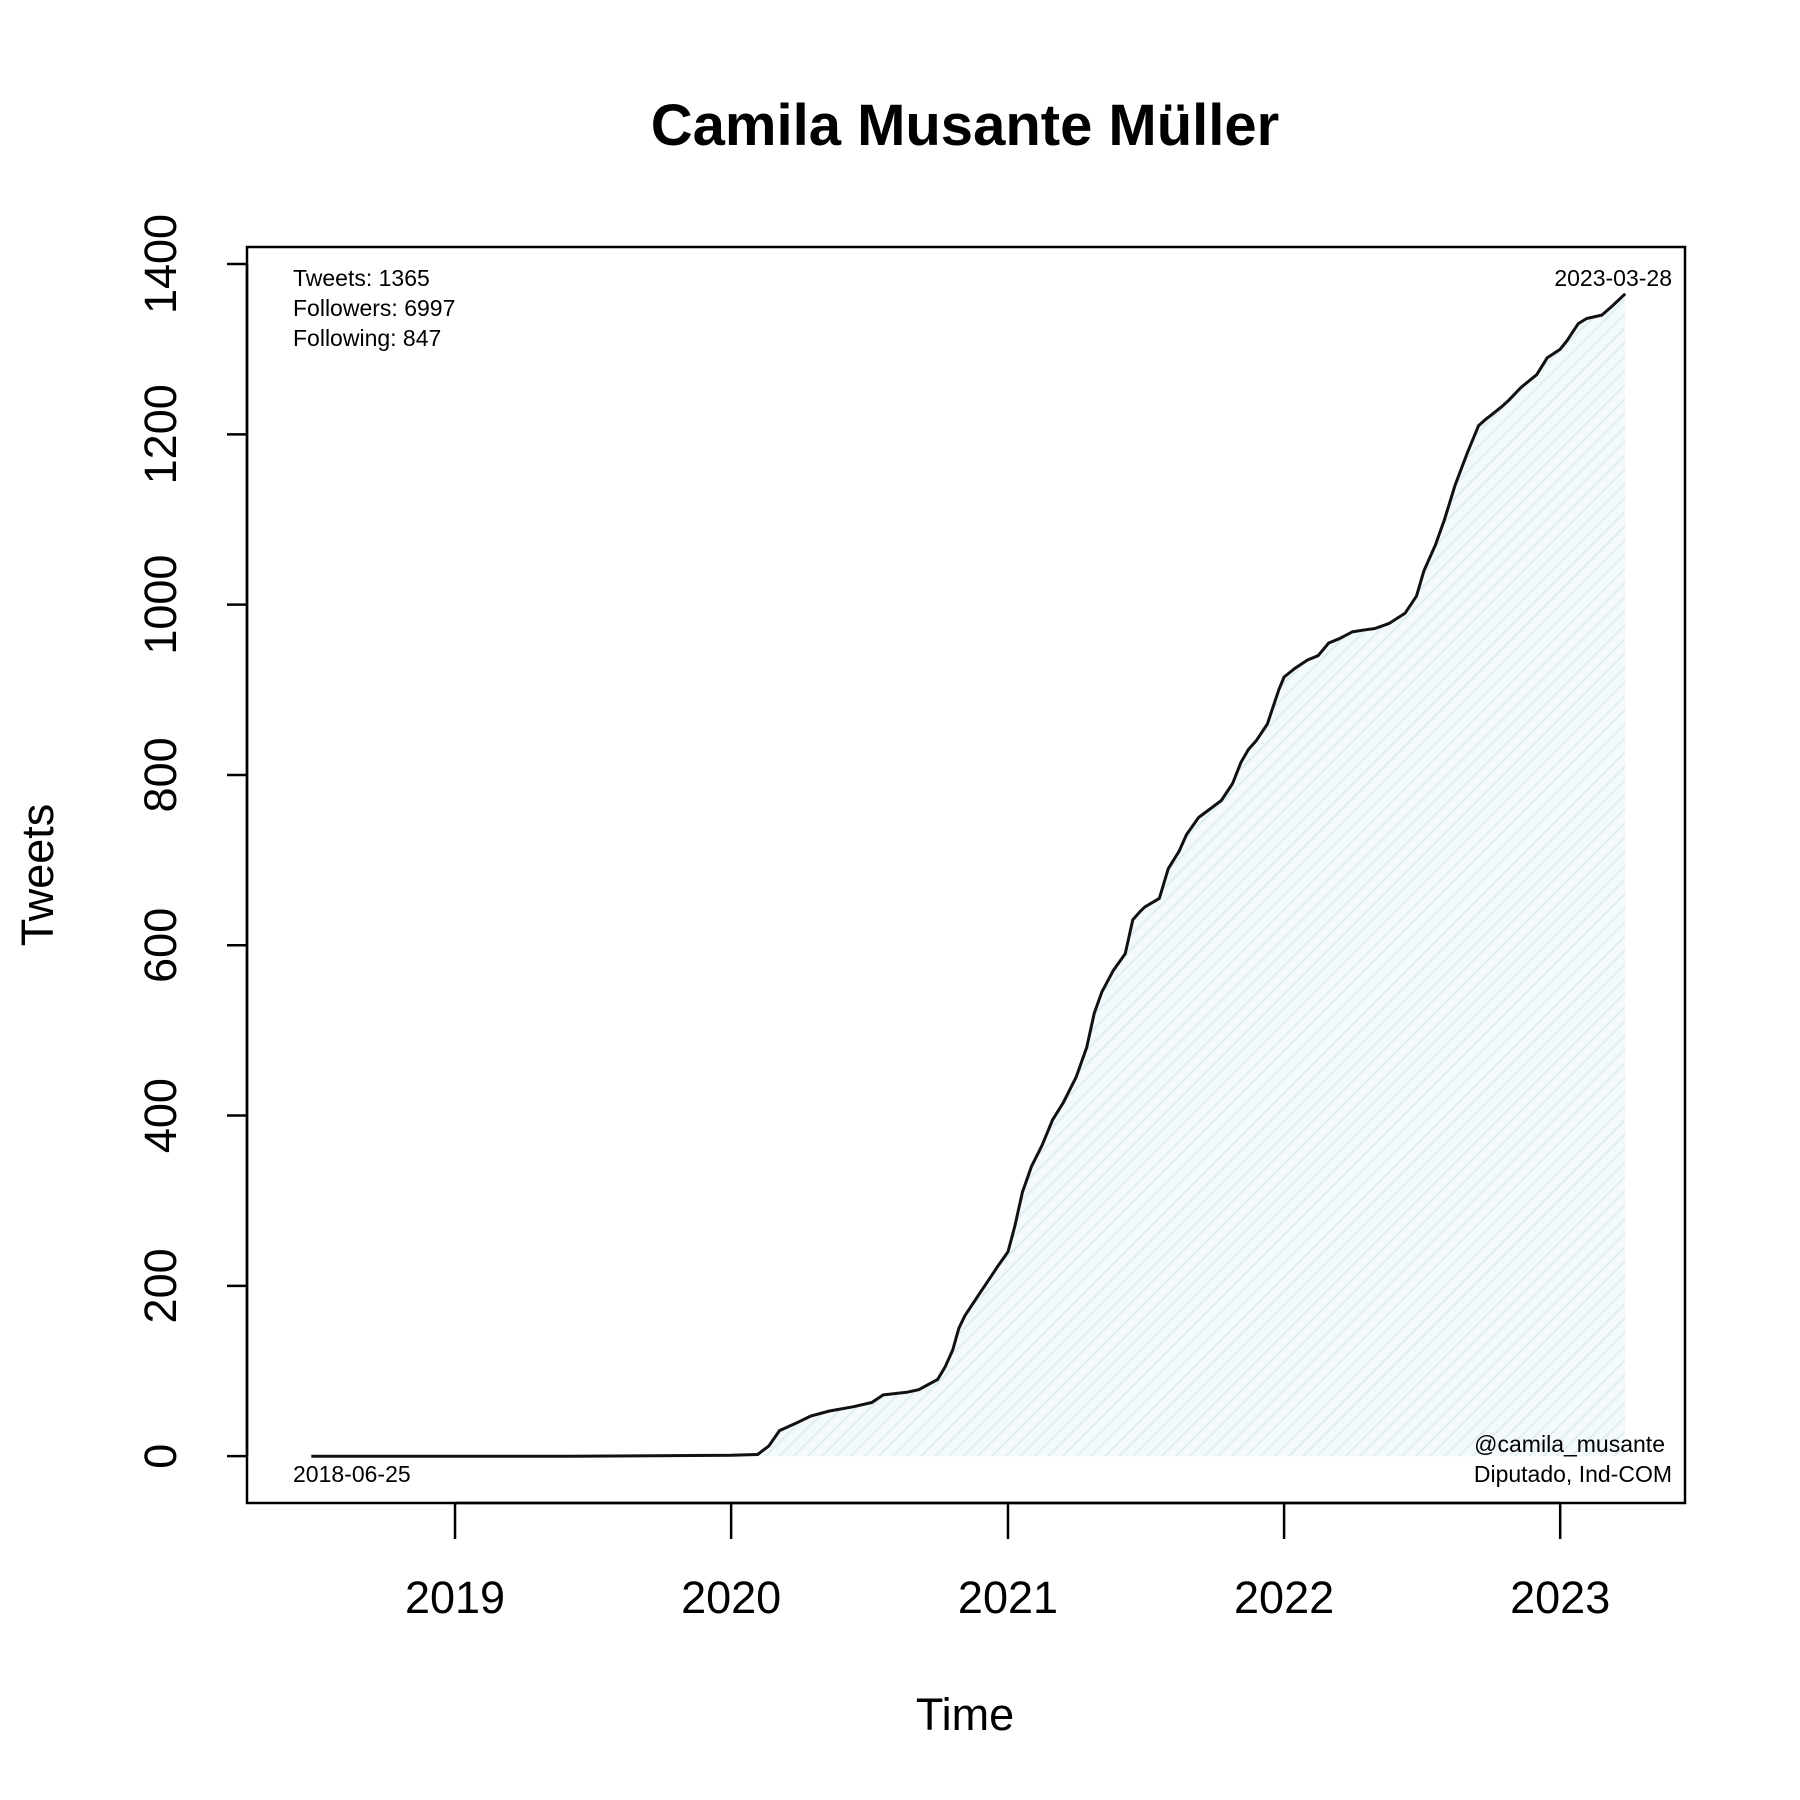 The height and width of the screenshot is (1800, 1800). What do you see at coordinates (965, 1714) in the screenshot?
I see `x-axis-label: Time` at bounding box center [965, 1714].